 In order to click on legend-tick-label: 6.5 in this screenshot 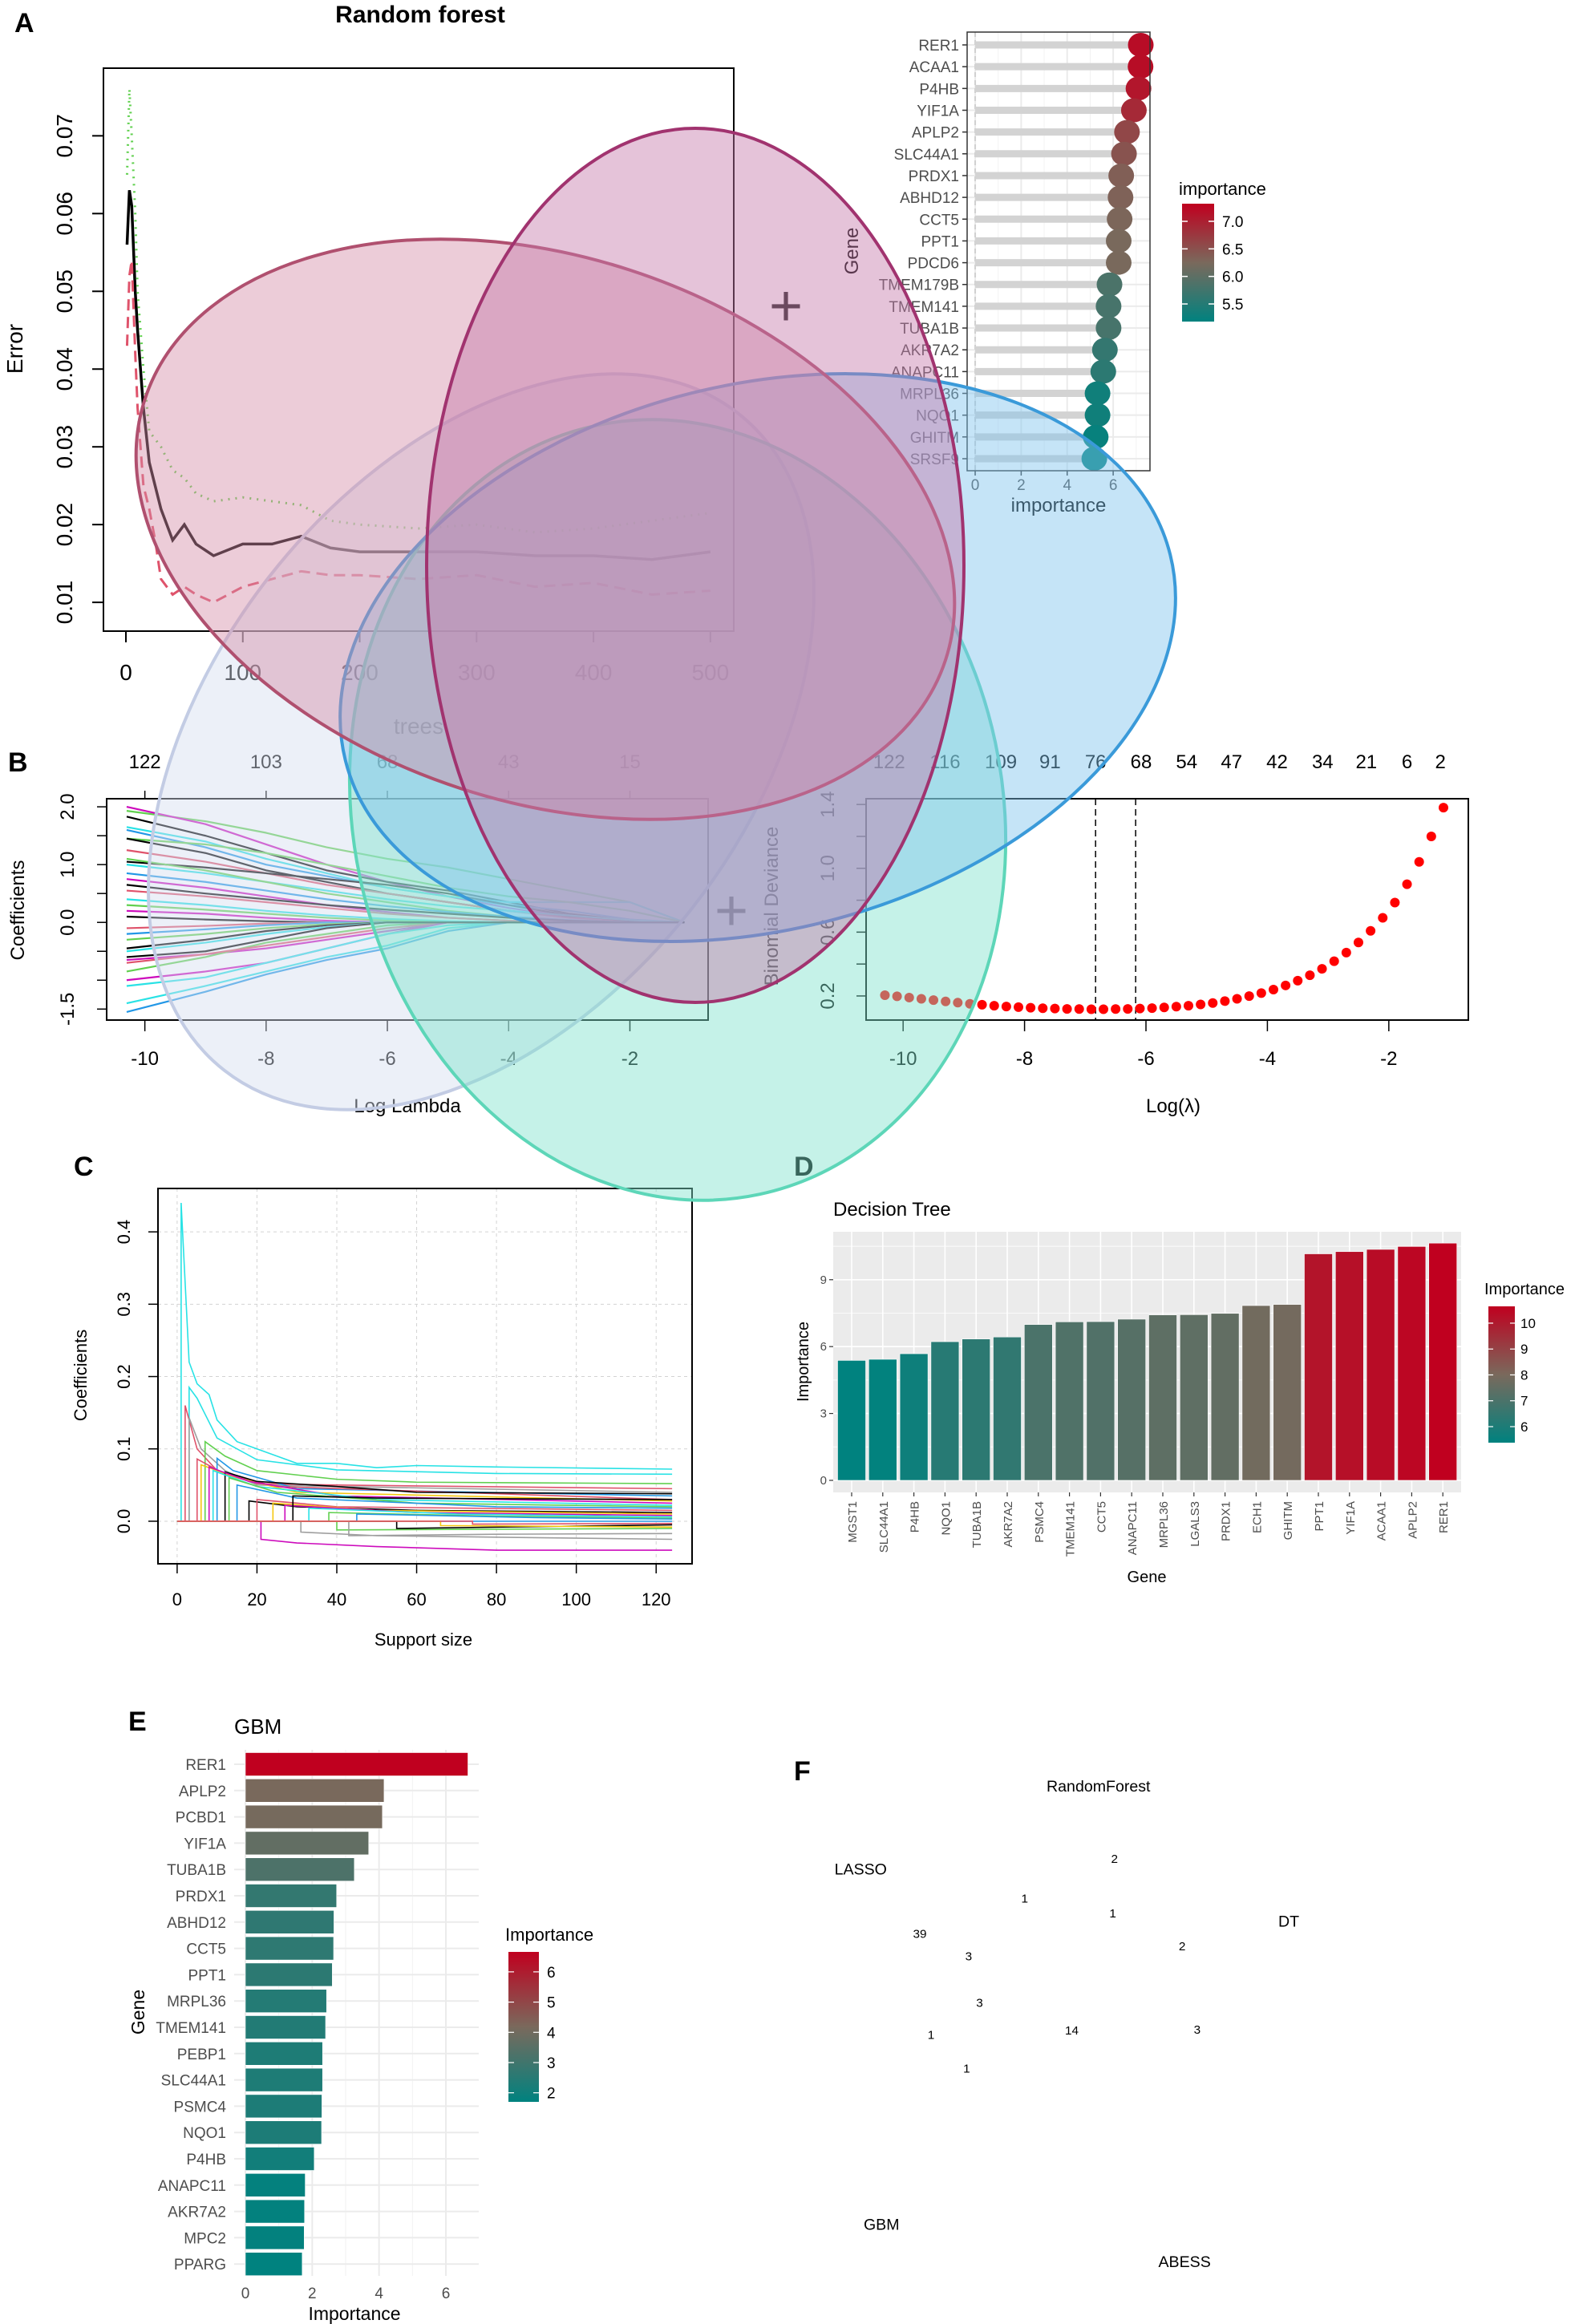, I will do `click(1233, 249)`.